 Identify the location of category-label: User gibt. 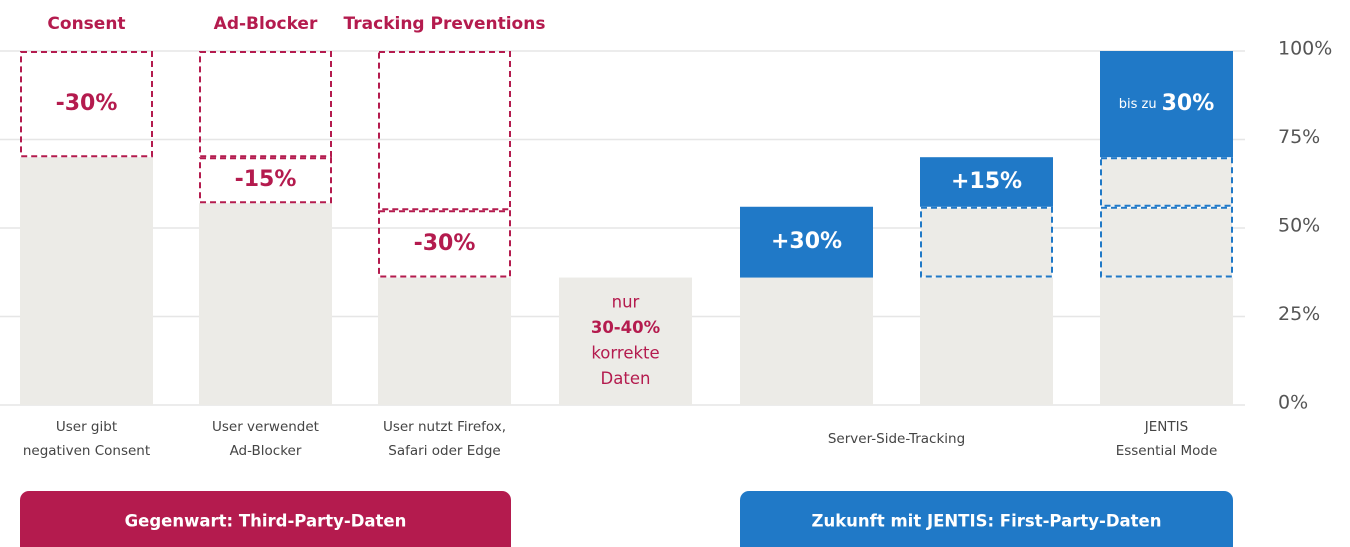
(86, 427).